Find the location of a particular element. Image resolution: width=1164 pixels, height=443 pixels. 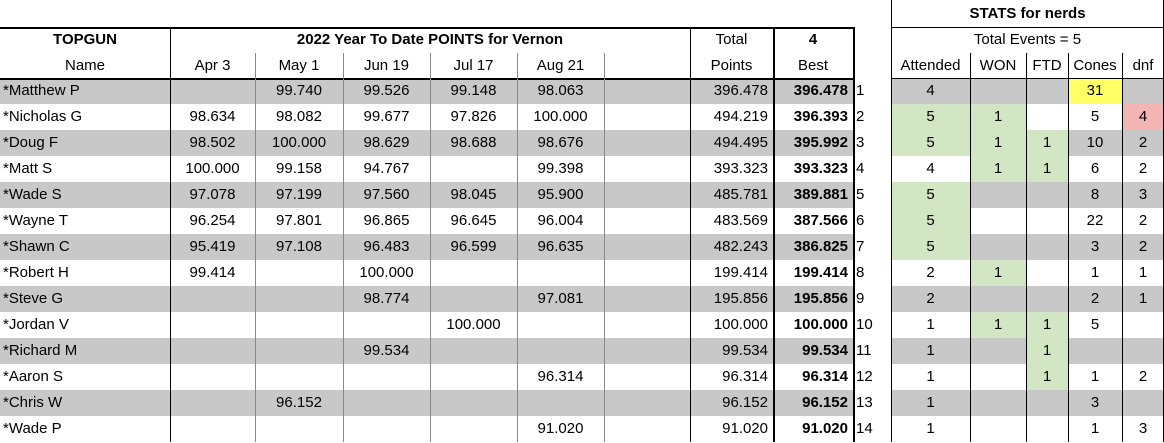

event-score: 98.634 is located at coordinates (212, 116).